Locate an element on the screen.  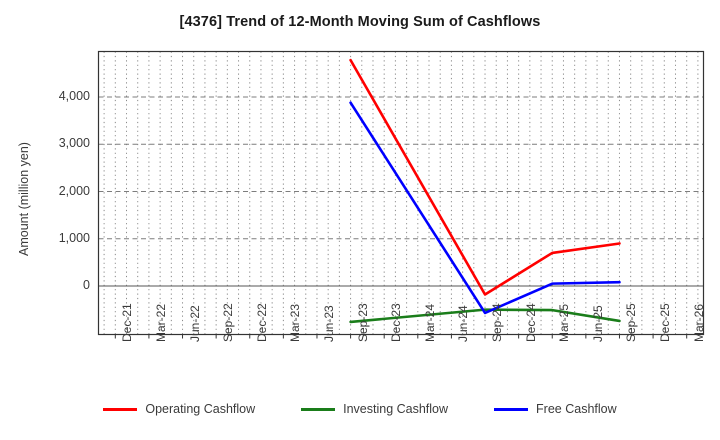
x-tick-label: Sep-25 is located at coordinates (631, 322).